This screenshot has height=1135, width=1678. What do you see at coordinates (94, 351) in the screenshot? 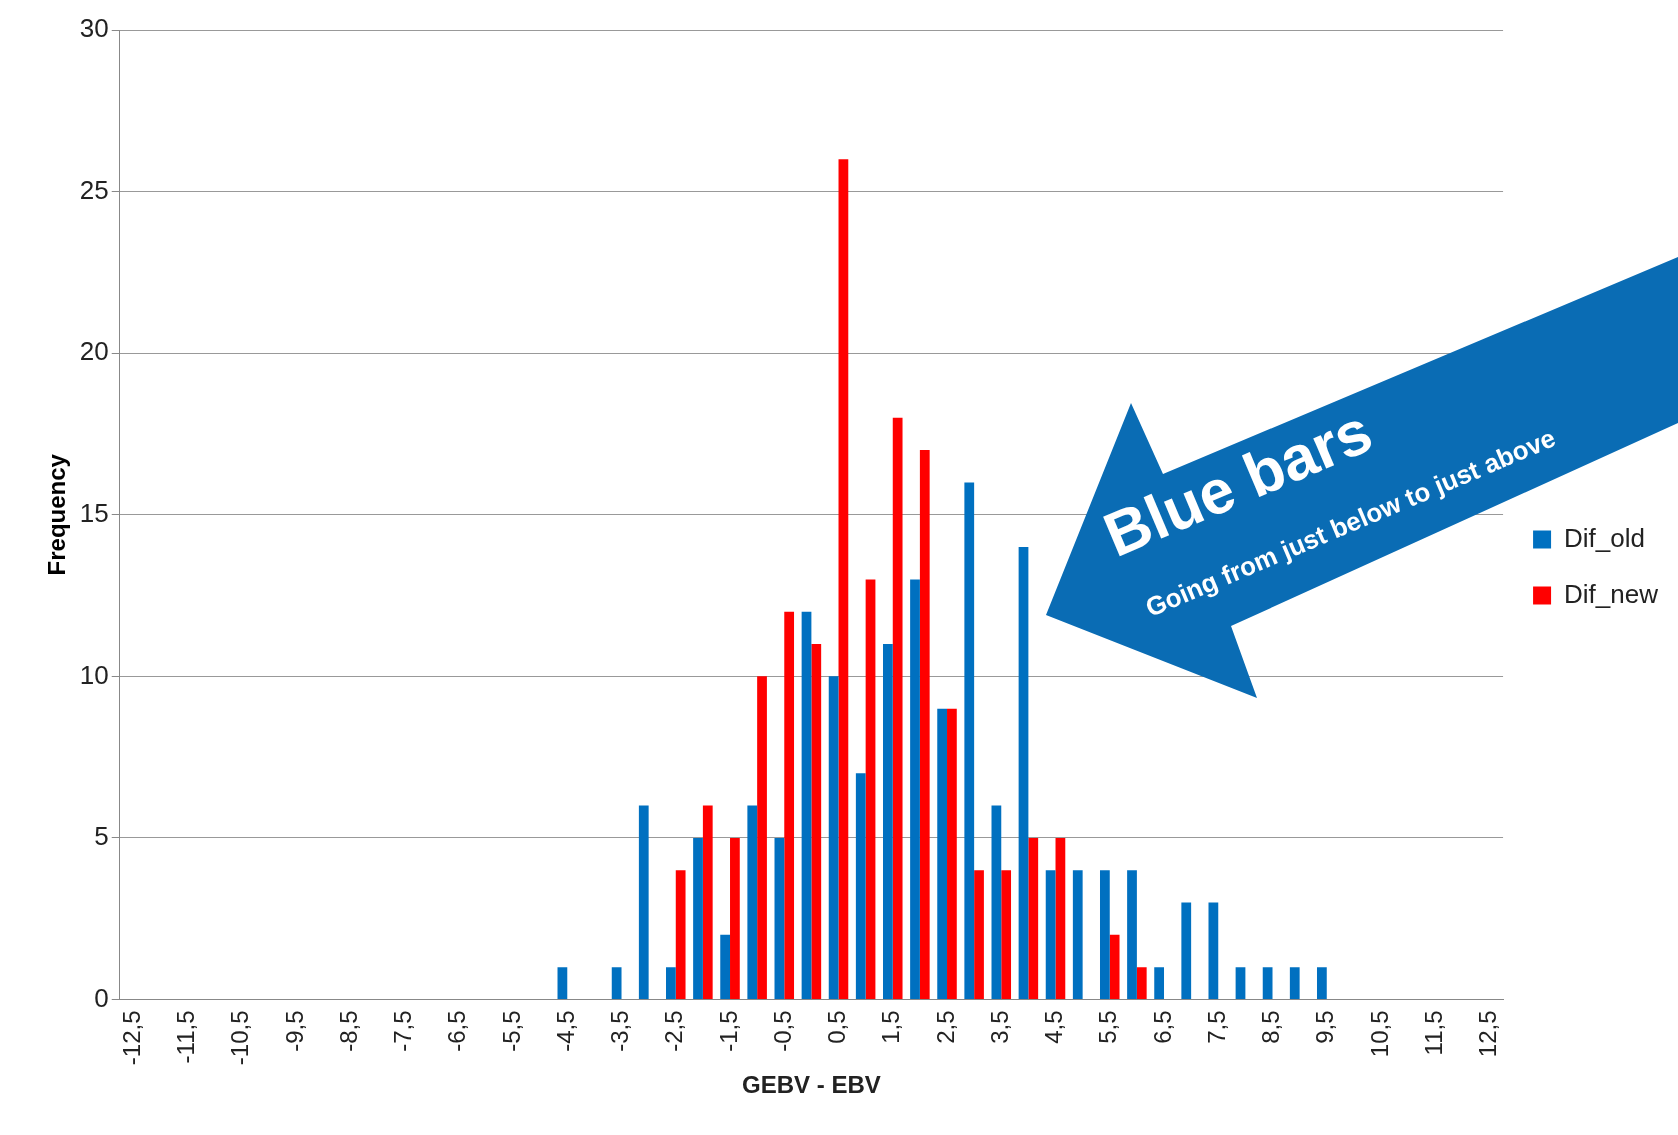
I see `y-tick-label: 20` at bounding box center [94, 351].